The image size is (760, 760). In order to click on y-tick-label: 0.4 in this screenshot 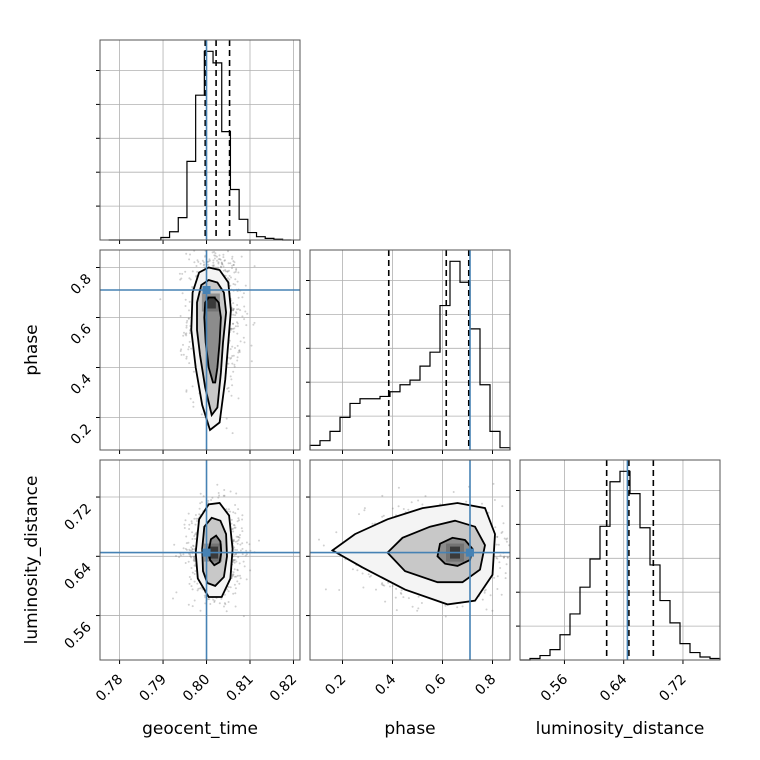, I will do `click(81, 384)`.